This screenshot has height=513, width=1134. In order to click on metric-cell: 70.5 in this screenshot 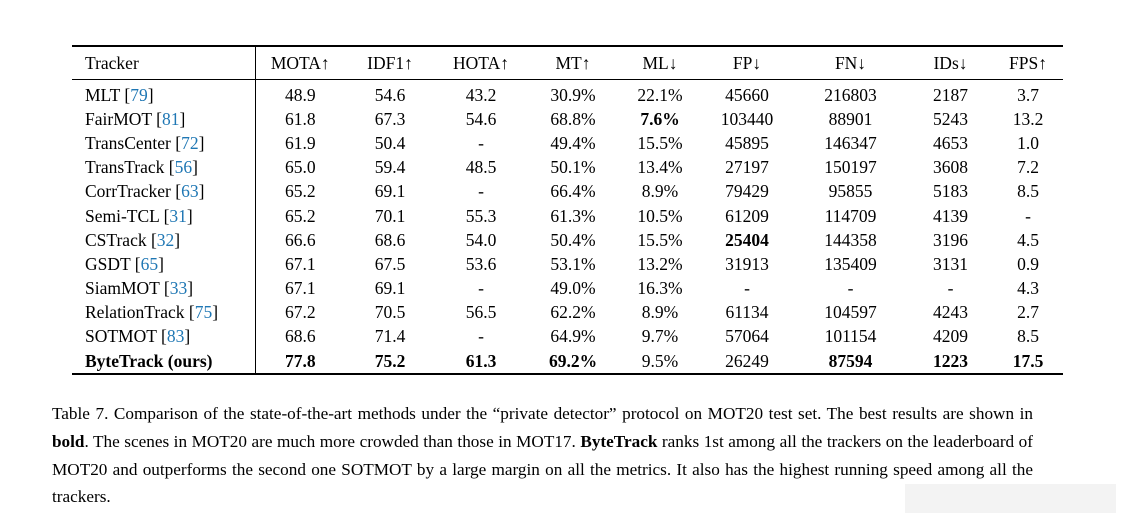, I will do `click(390, 312)`.